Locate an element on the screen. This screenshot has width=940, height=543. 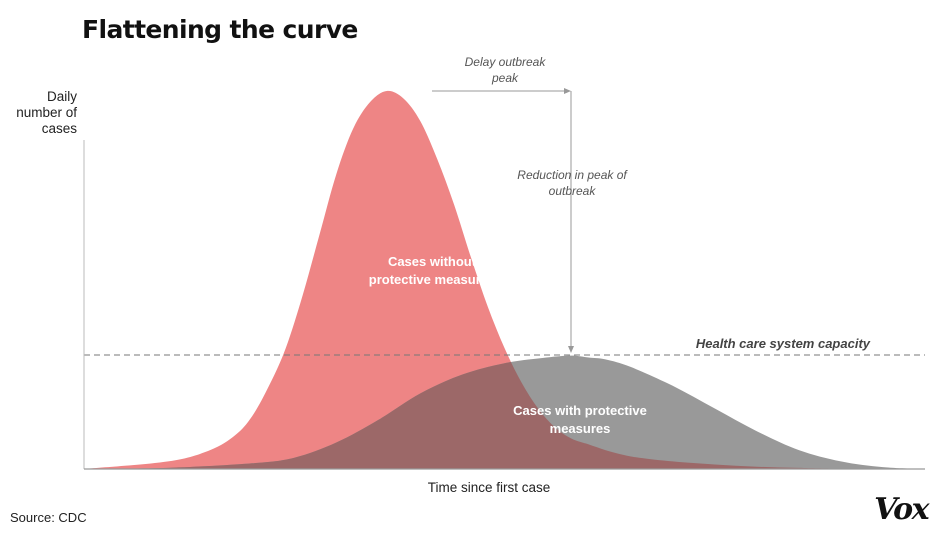
capacity-label: Health care system capacity is located at coordinates (783, 343).